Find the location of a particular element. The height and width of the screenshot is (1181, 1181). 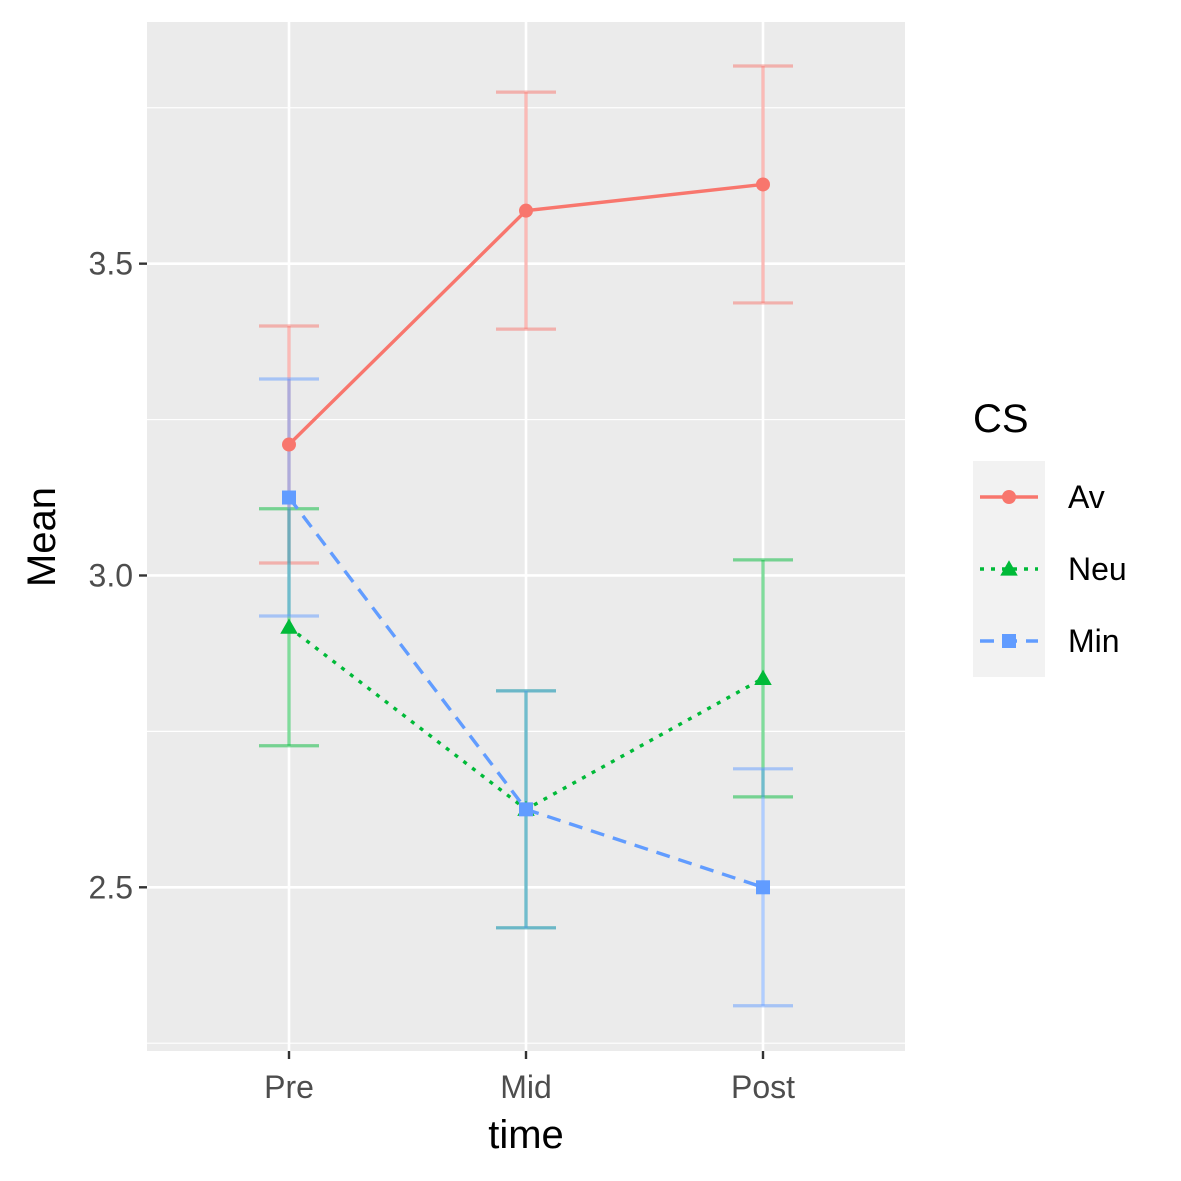

legend-label-av: Av is located at coordinates (1086, 497).